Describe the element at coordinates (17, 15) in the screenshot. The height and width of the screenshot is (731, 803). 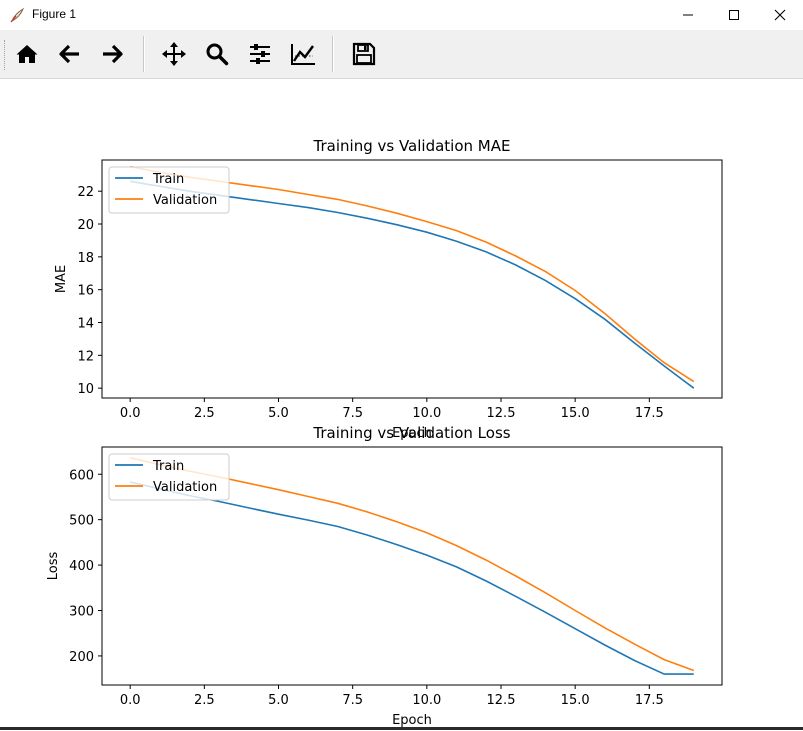
I see `app-feather-icon` at that location.